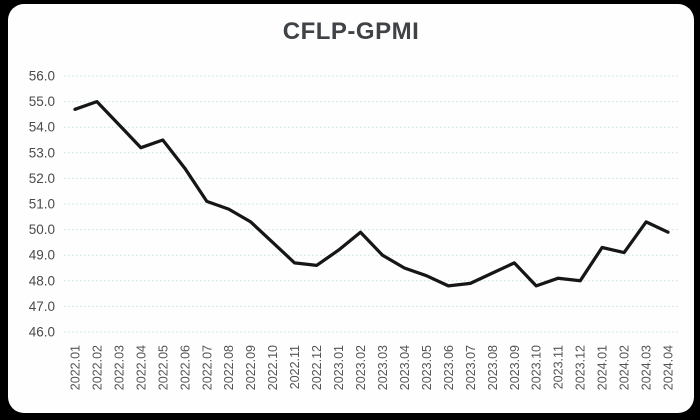 The image size is (700, 420). Describe the element at coordinates (493, 367) in the screenshot. I see `x-axis-tick-label: 2023.08` at that location.